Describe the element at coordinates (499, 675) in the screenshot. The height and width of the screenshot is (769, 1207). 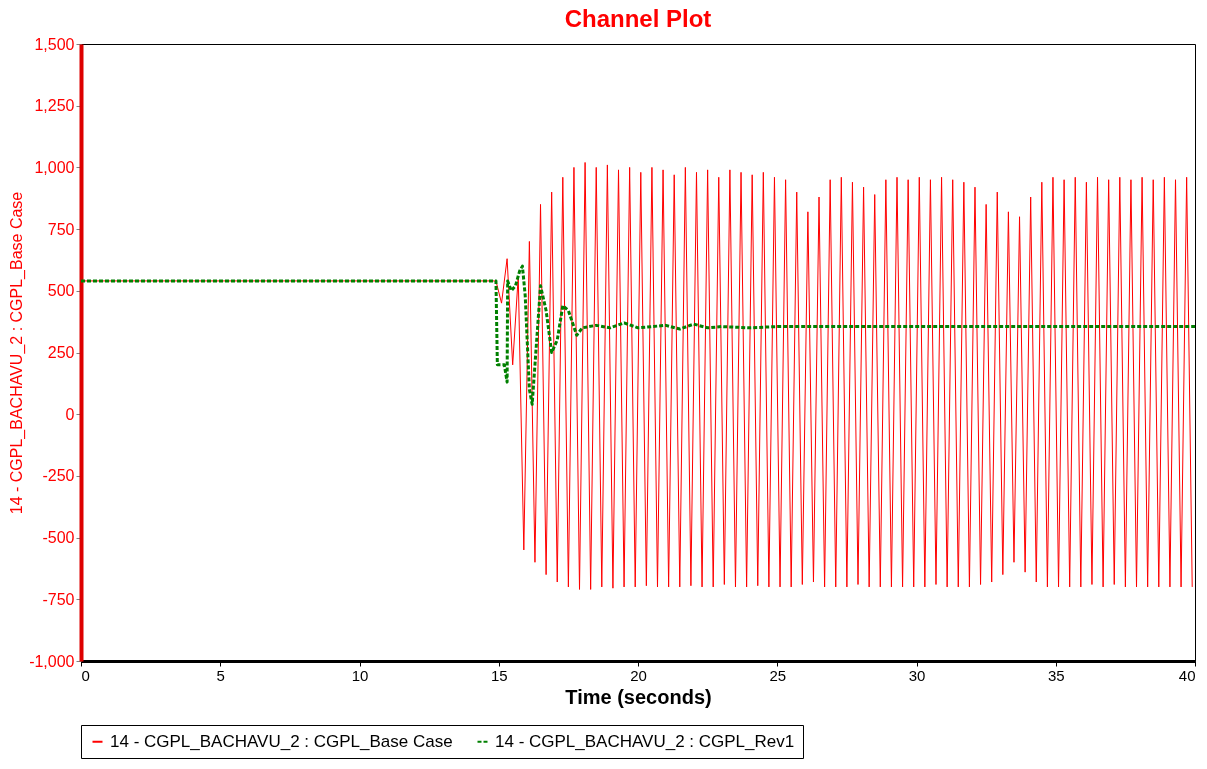
I see `x-tick-label: 15` at that location.